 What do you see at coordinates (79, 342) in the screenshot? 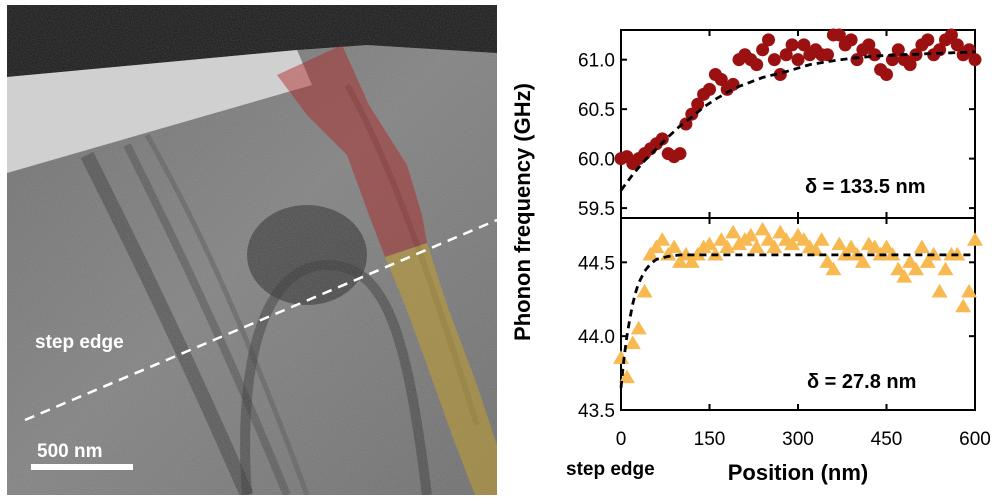
I see `step-edge-label: step edge` at bounding box center [79, 342].